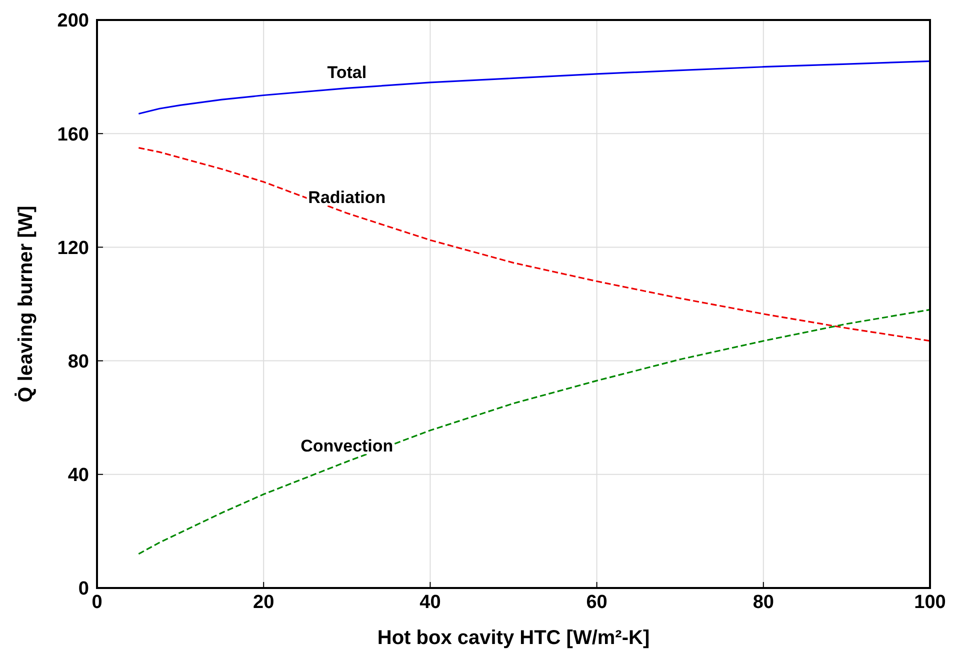 Image resolution: width=962 pixels, height=664 pixels. What do you see at coordinates (930, 602) in the screenshot?
I see `x-tick-label: 100` at bounding box center [930, 602].